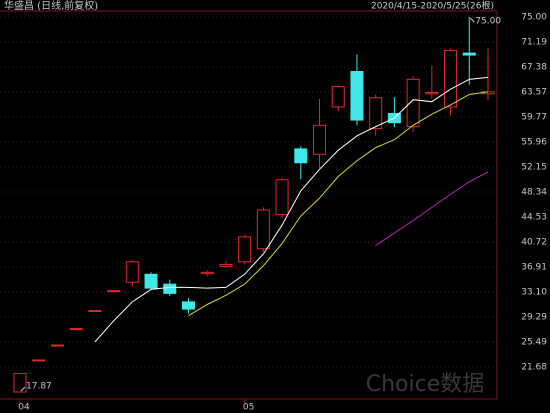  I want to click on y-tick-label: 29.29, so click(534, 318).